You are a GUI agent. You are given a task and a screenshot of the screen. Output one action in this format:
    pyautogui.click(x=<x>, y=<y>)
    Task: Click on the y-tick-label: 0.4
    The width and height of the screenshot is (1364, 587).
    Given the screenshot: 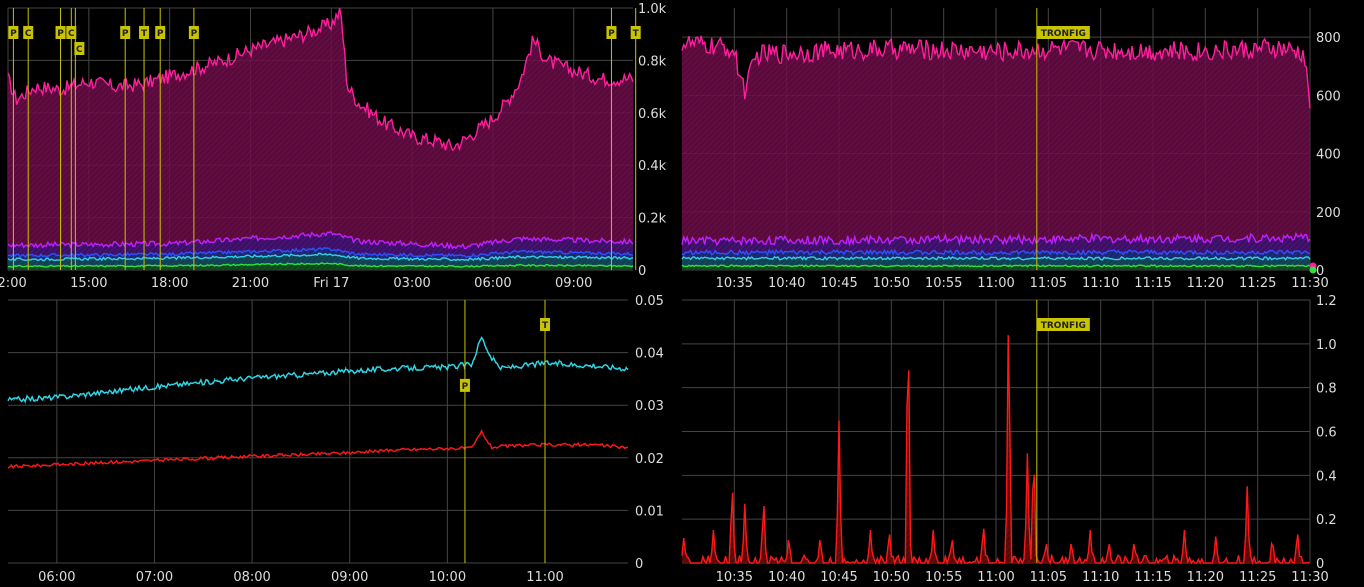 What is the action you would take?
    pyautogui.click(x=1326, y=476)
    